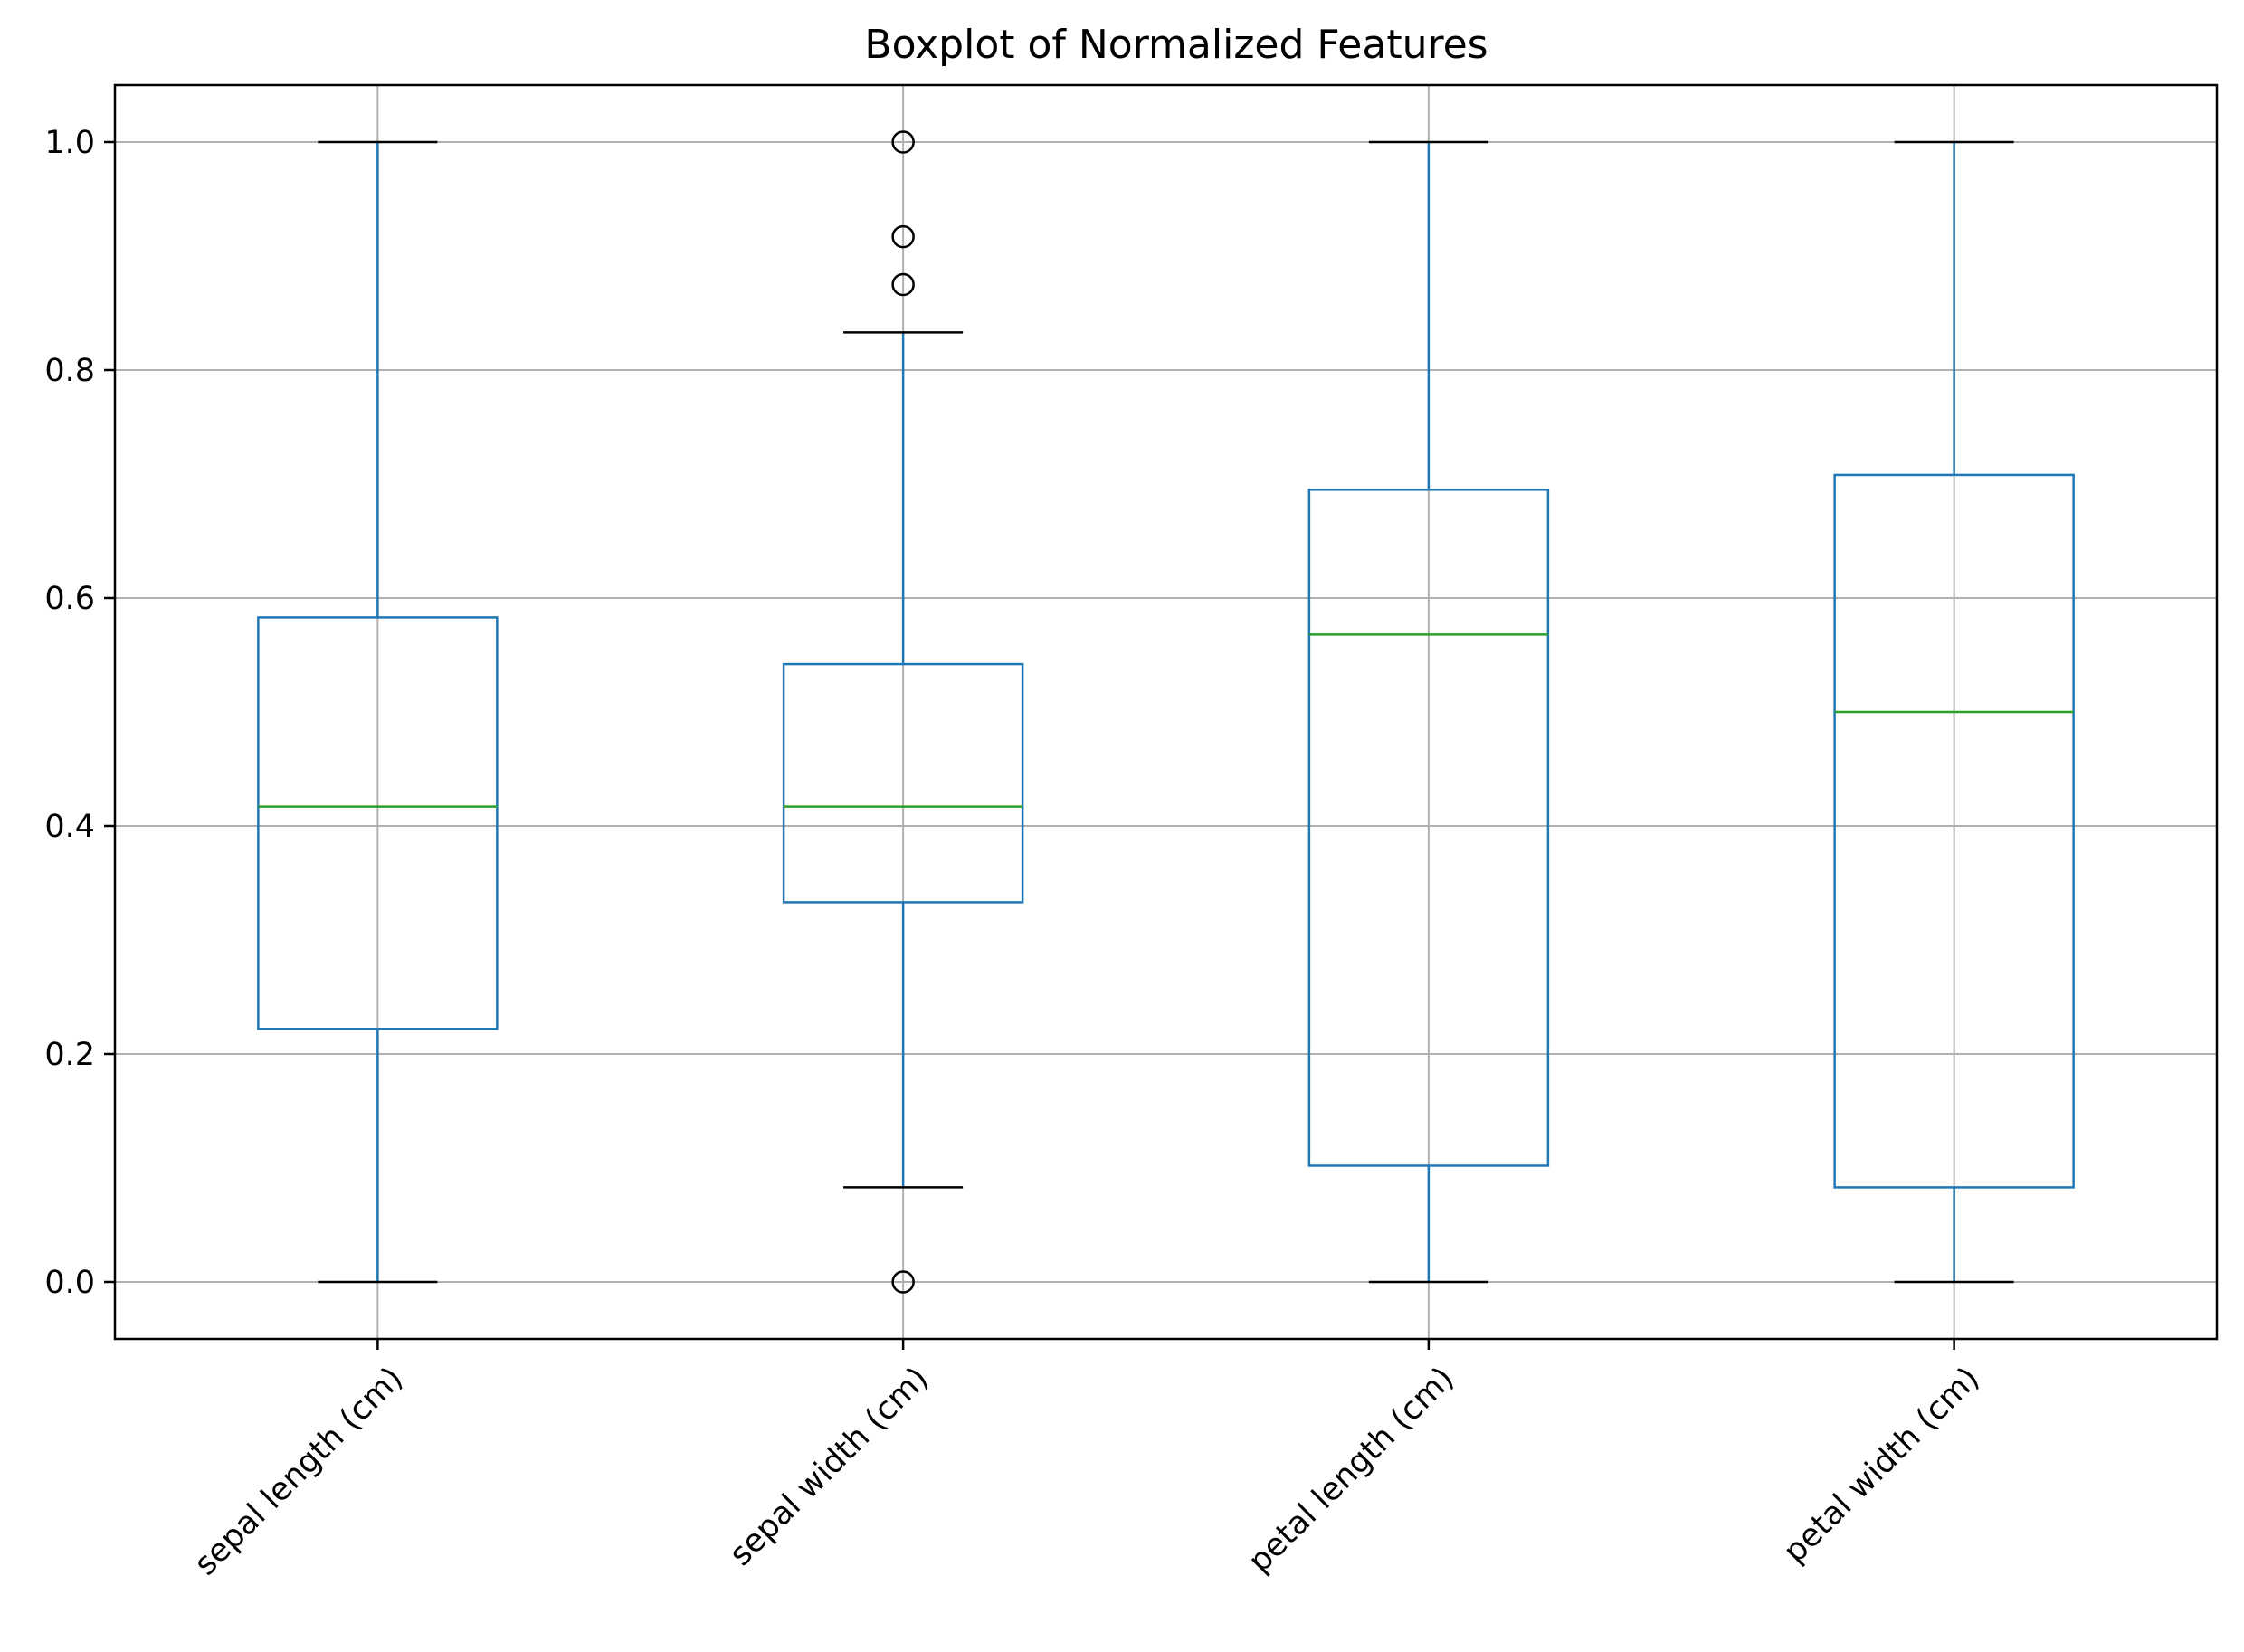  What do you see at coordinates (69, 371) in the screenshot?
I see `y-tick-label: 0.8` at bounding box center [69, 371].